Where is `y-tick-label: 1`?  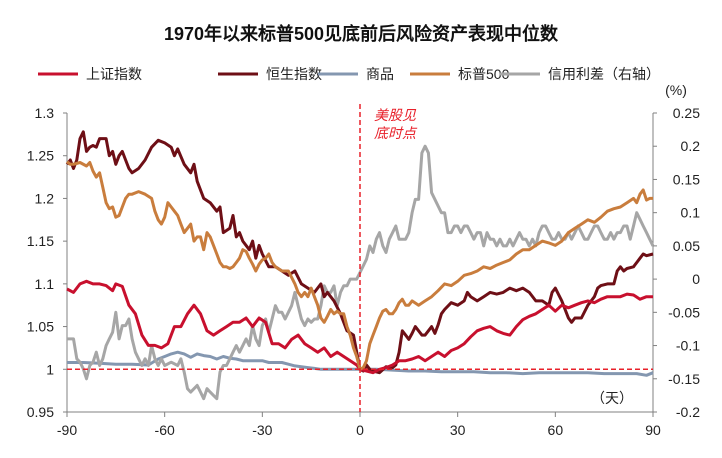
y-tick-label: 1 is located at coordinates (50, 369).